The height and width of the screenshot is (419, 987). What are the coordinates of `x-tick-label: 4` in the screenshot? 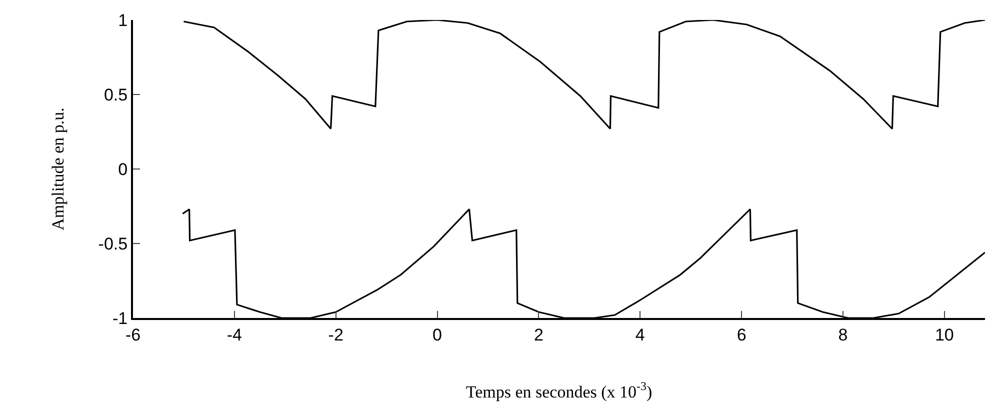 It's located at (640, 334).